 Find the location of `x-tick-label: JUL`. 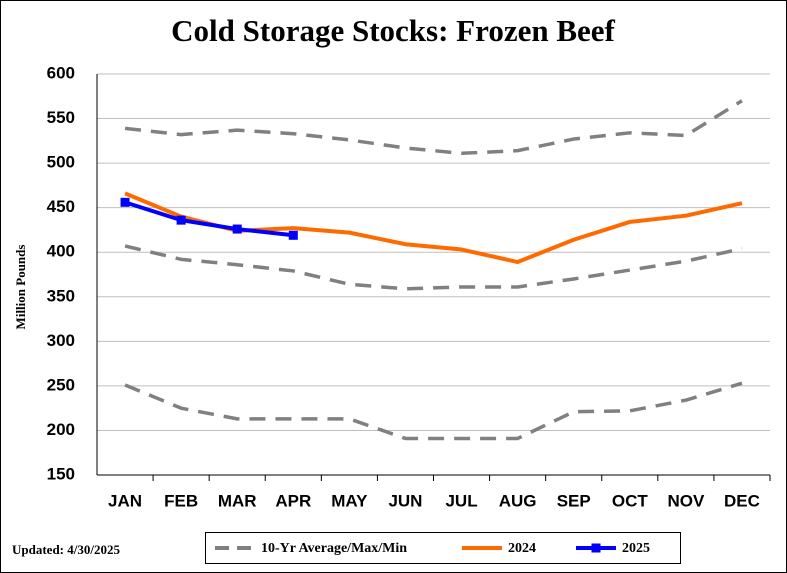

x-tick-label: JUL is located at coordinates (461, 500).